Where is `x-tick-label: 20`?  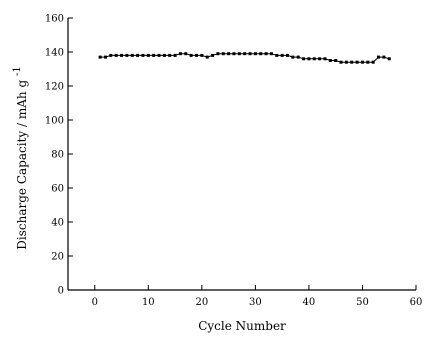
x-tick-label: 20 is located at coordinates (201, 302).